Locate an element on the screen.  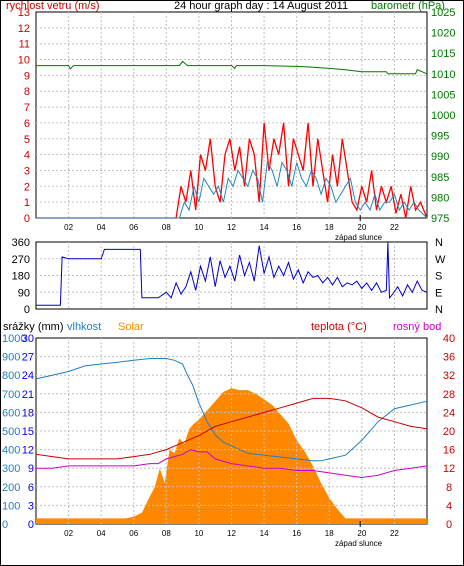
y-tick-label-barometer: 985 is located at coordinates (440, 178).